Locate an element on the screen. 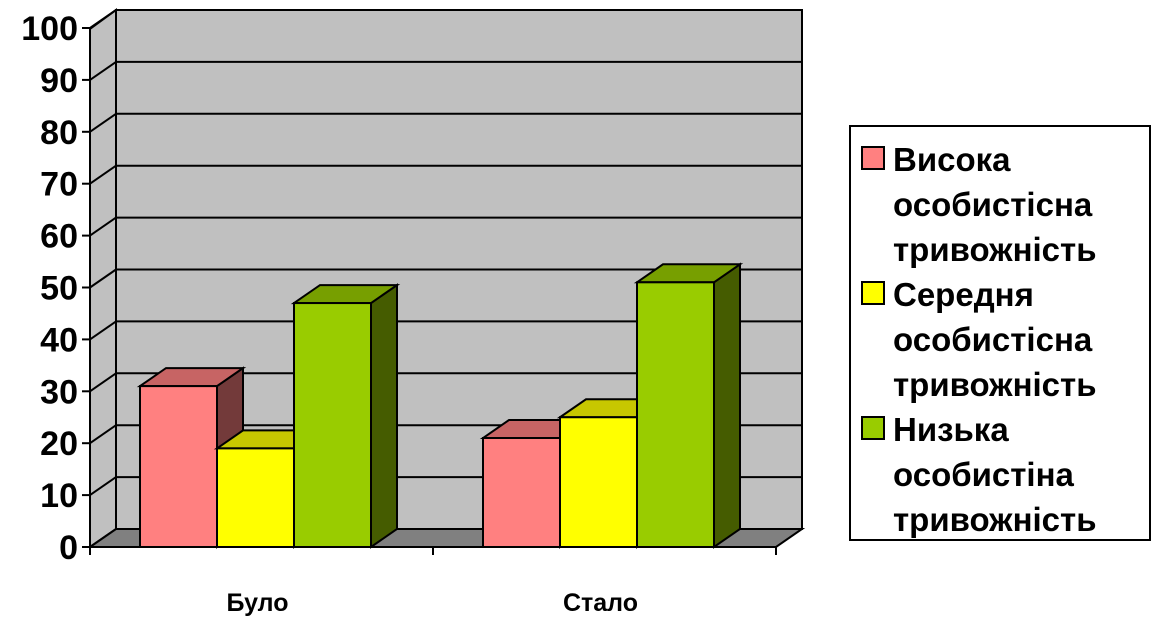 The image size is (1160, 619). y-tick-label: 0 is located at coordinates (68, 548).